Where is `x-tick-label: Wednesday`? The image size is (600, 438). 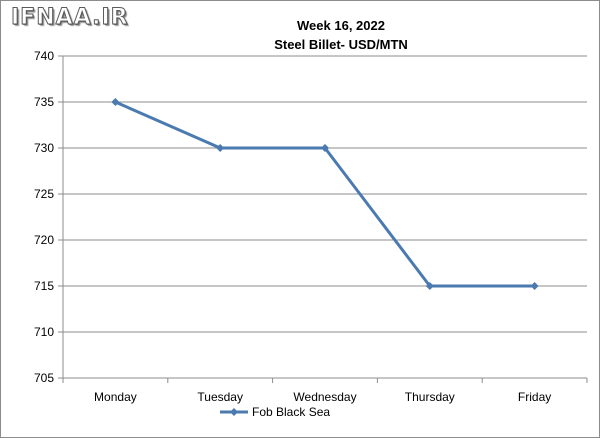
x-tick-label: Wednesday is located at coordinates (324, 397).